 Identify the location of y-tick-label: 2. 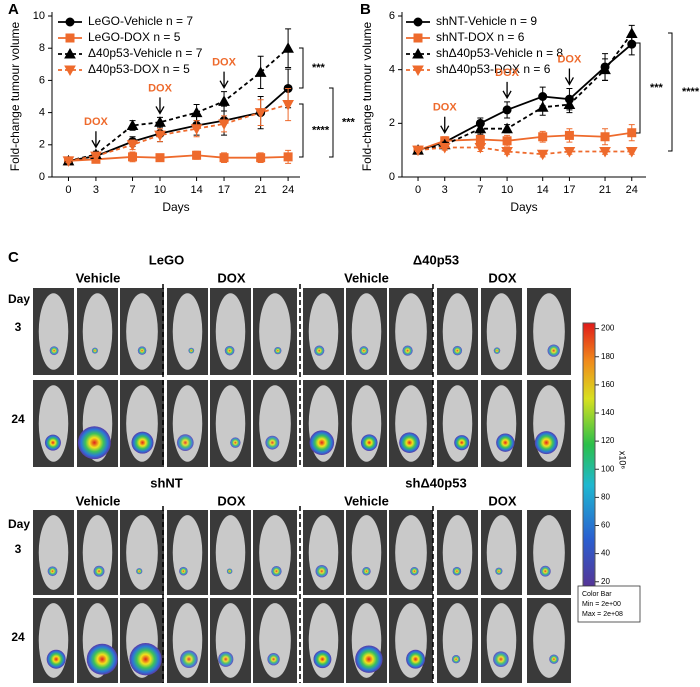
(42, 145).